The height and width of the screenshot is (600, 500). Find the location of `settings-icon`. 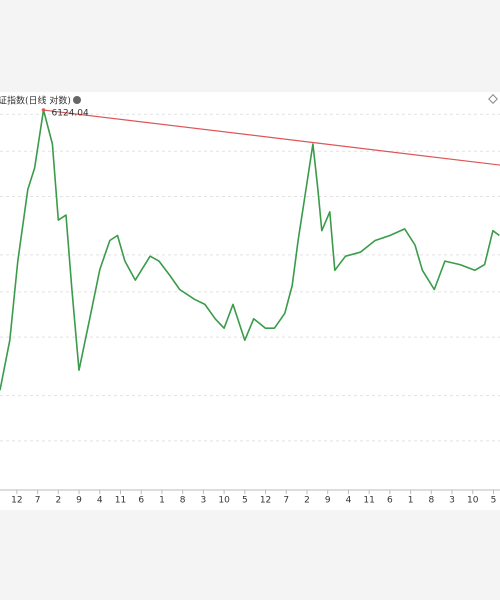

settings-icon is located at coordinates (493, 99).